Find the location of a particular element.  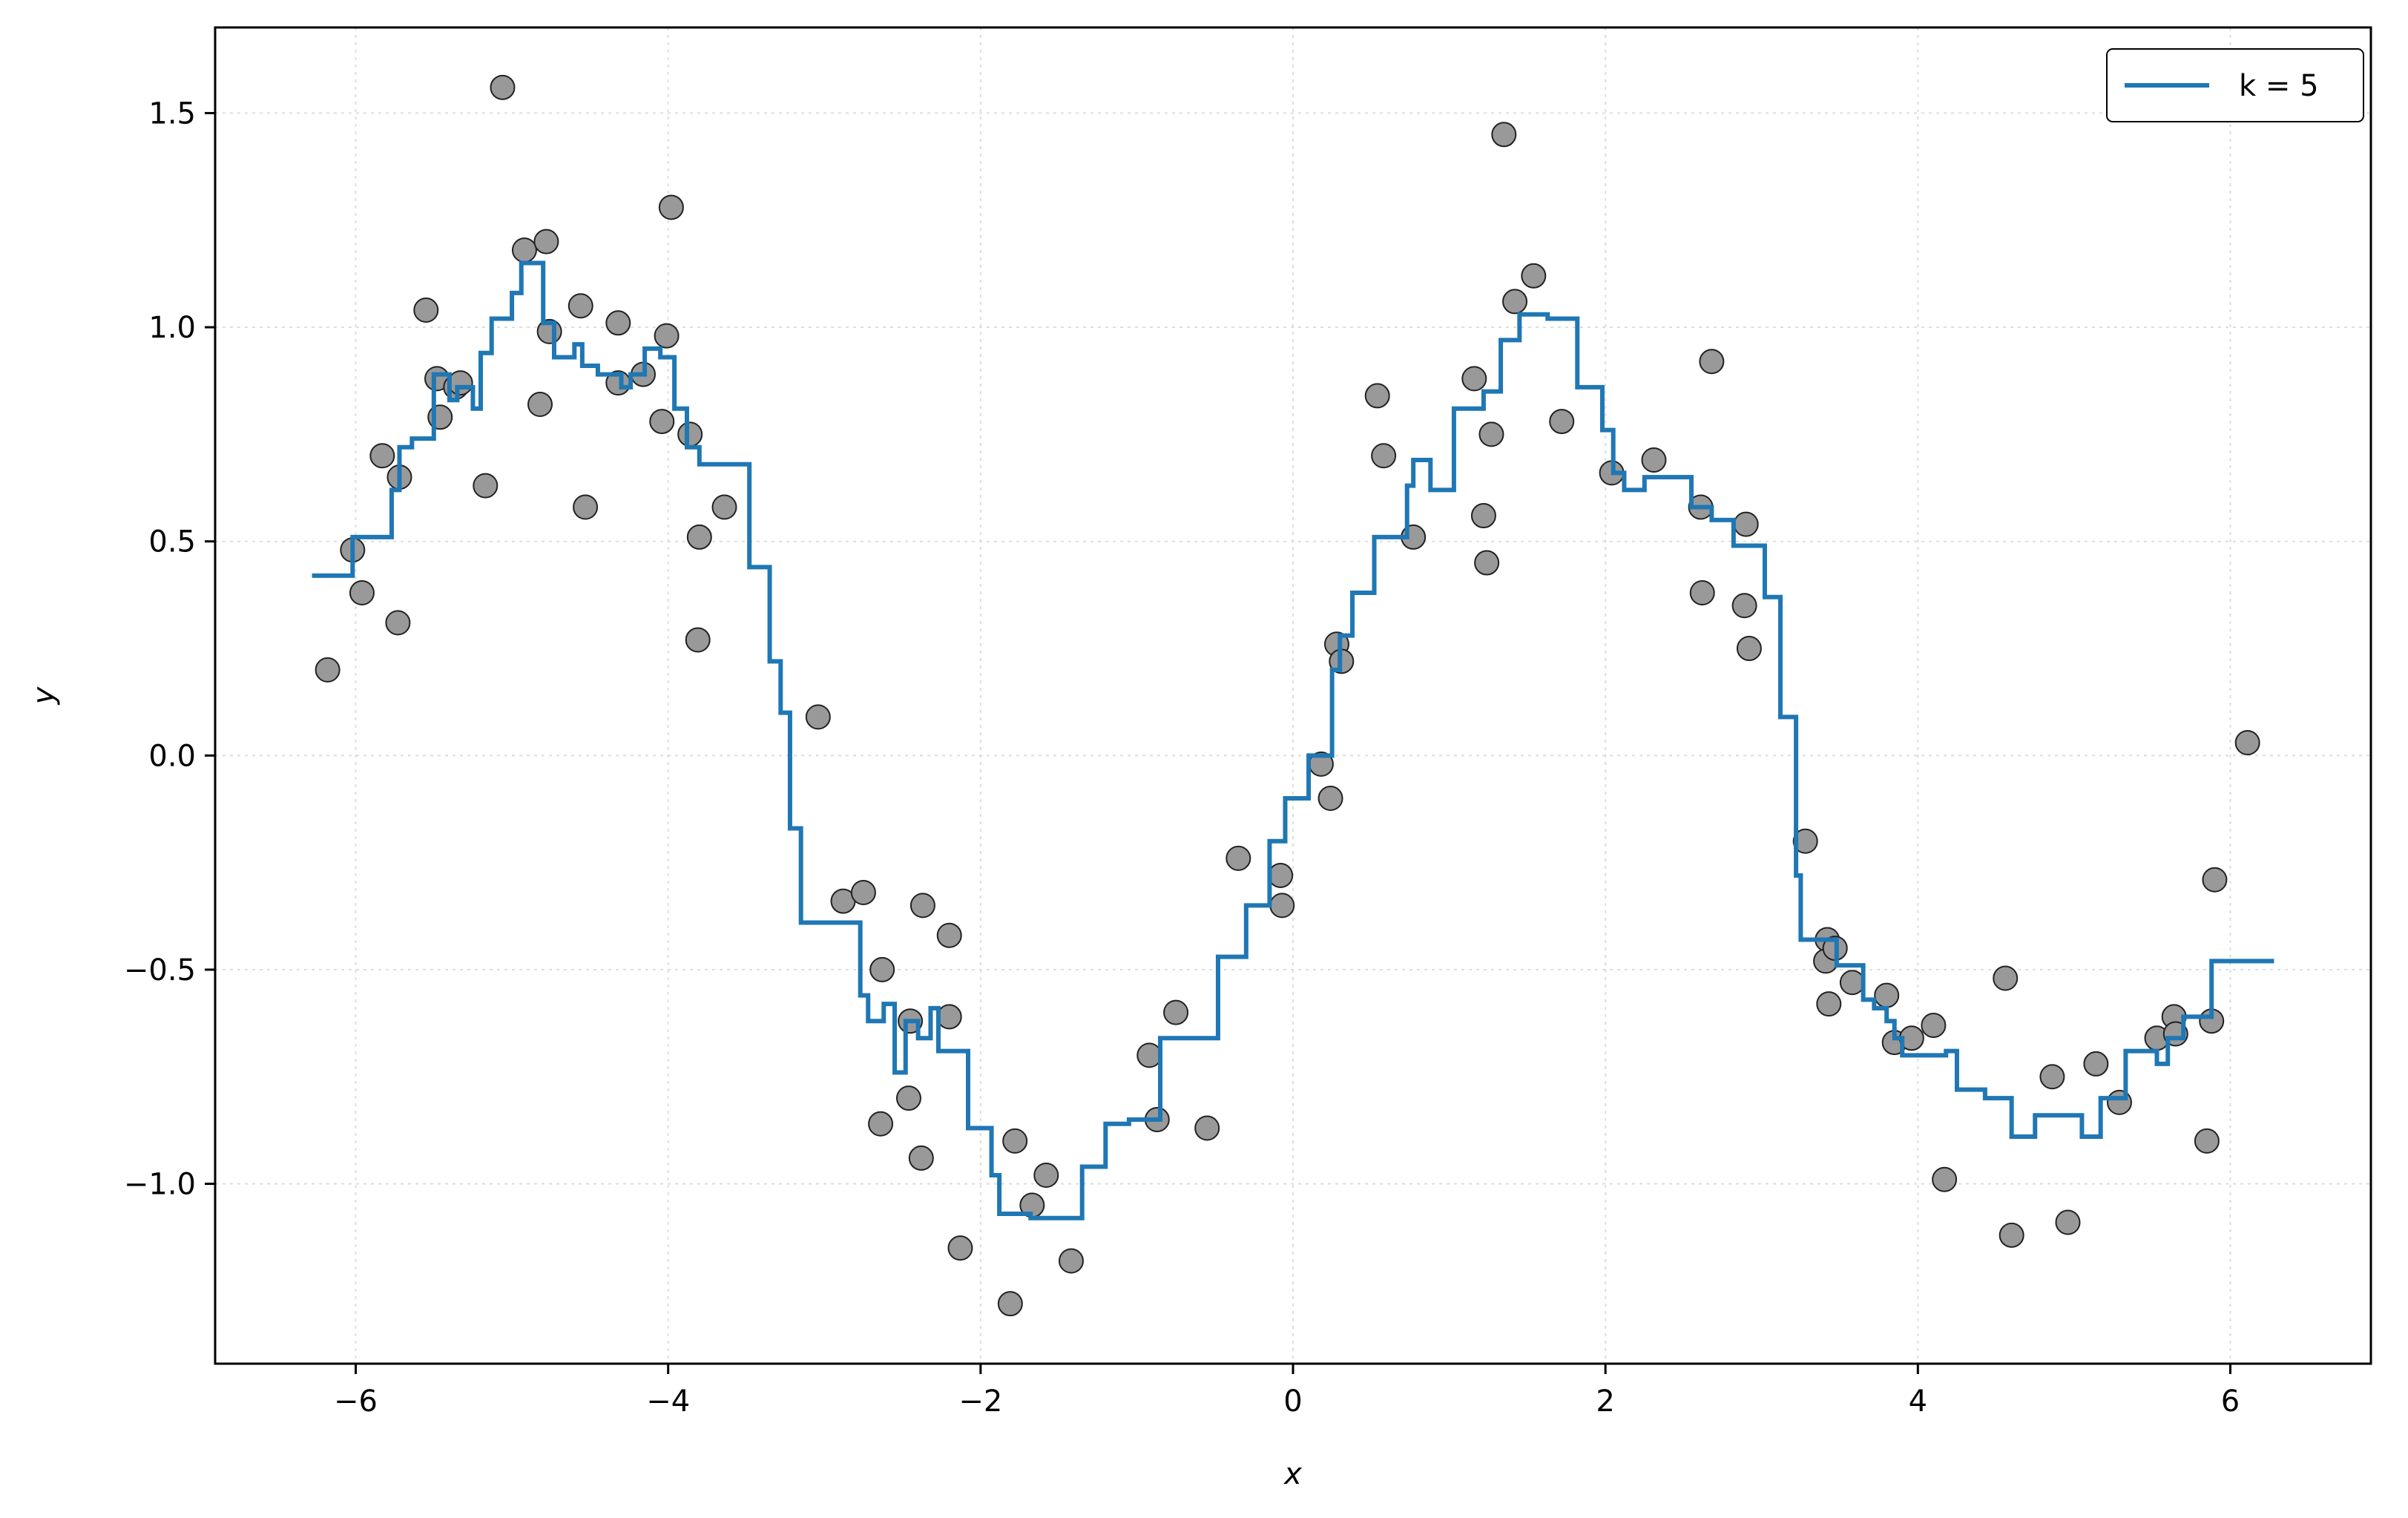

y-tick-label: 1.0 is located at coordinates (172, 328).